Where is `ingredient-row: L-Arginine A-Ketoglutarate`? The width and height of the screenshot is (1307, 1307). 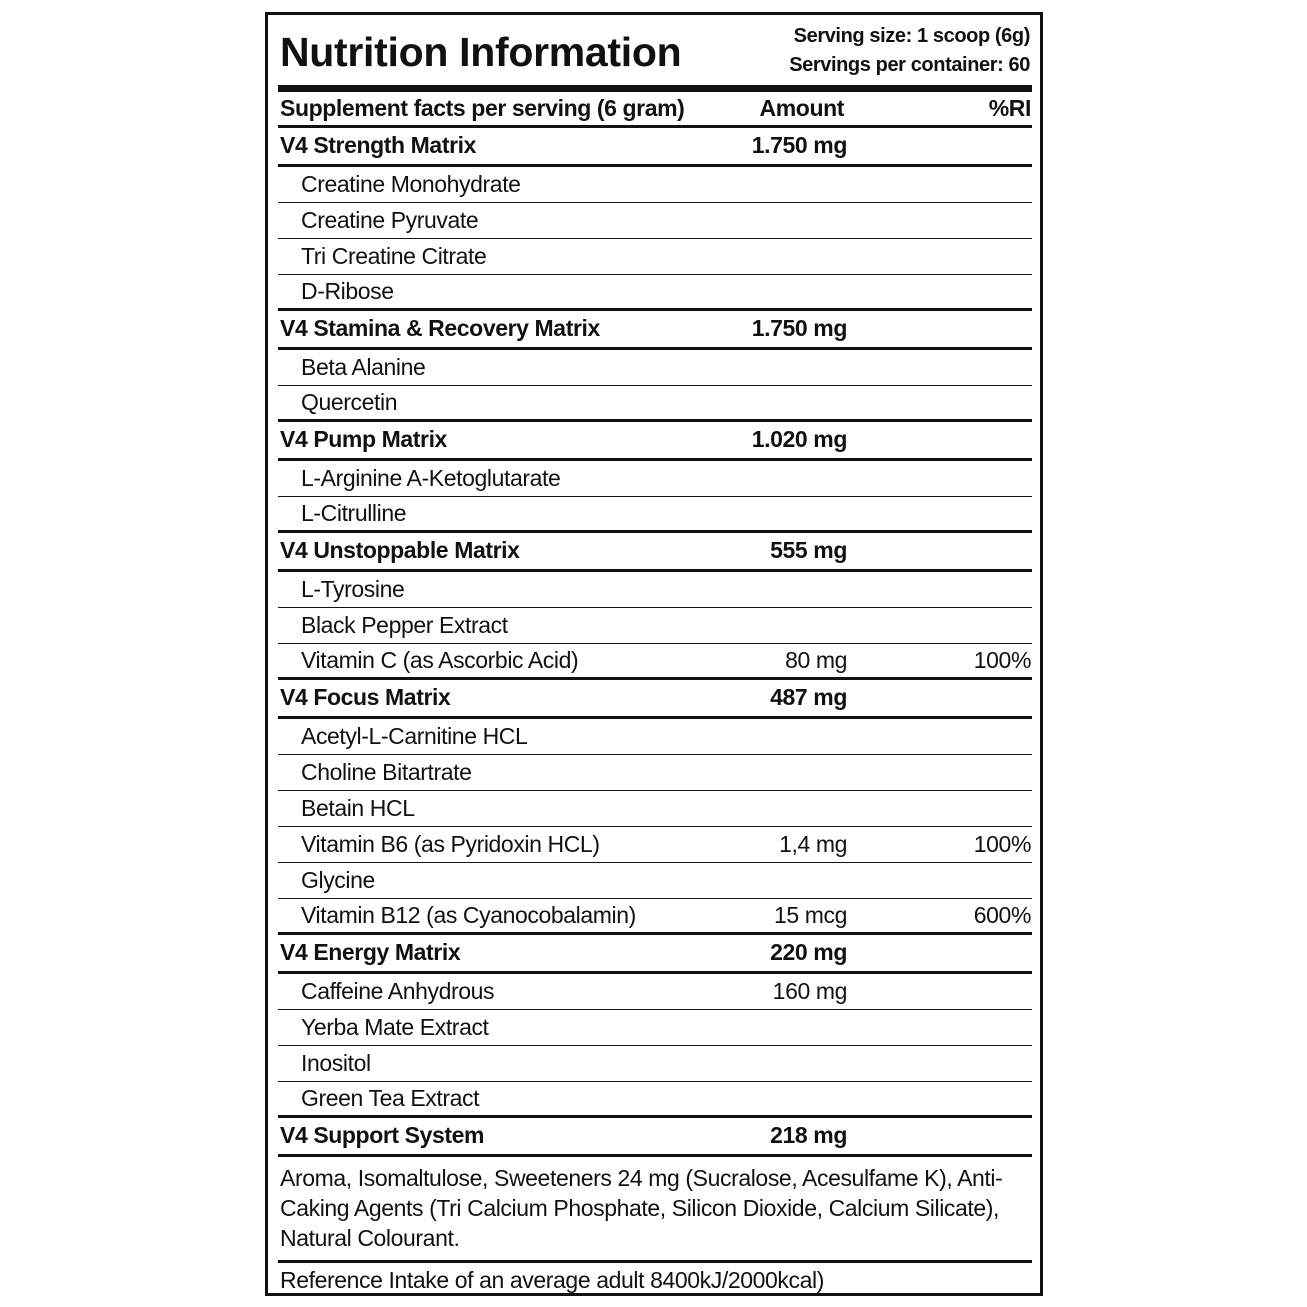 ingredient-row: L-Arginine A-Ketoglutarate is located at coordinates (655, 479).